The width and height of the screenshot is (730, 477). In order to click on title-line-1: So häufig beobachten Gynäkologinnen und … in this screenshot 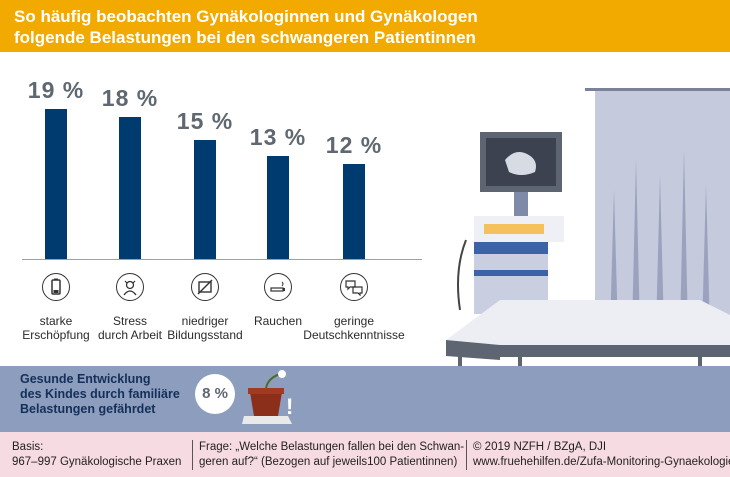, I will do `click(246, 16)`.